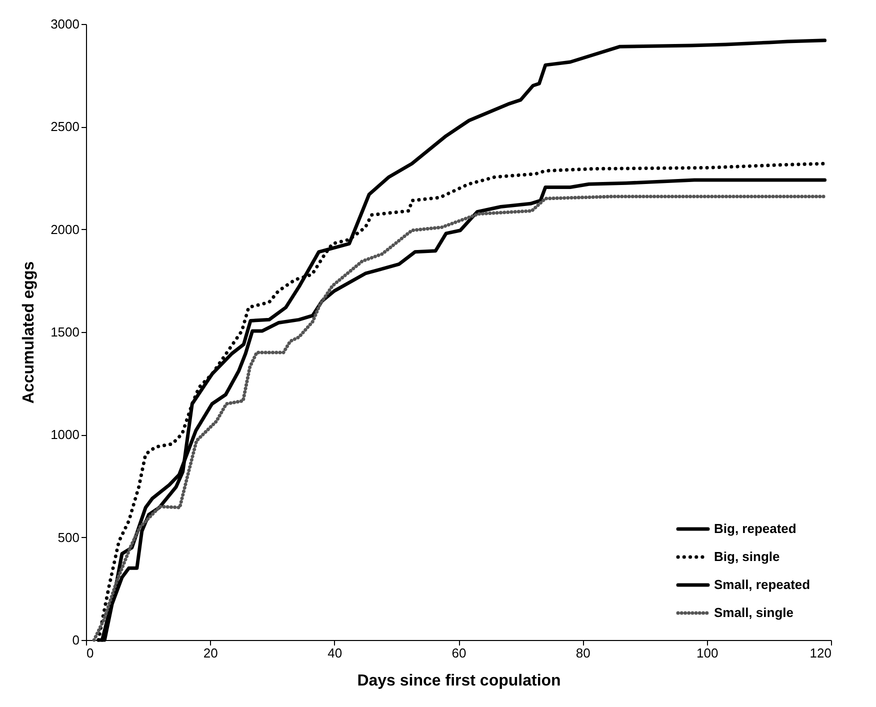 The width and height of the screenshot is (876, 707). What do you see at coordinates (762, 584) in the screenshot?
I see `legend-label: Small, repeated` at bounding box center [762, 584].